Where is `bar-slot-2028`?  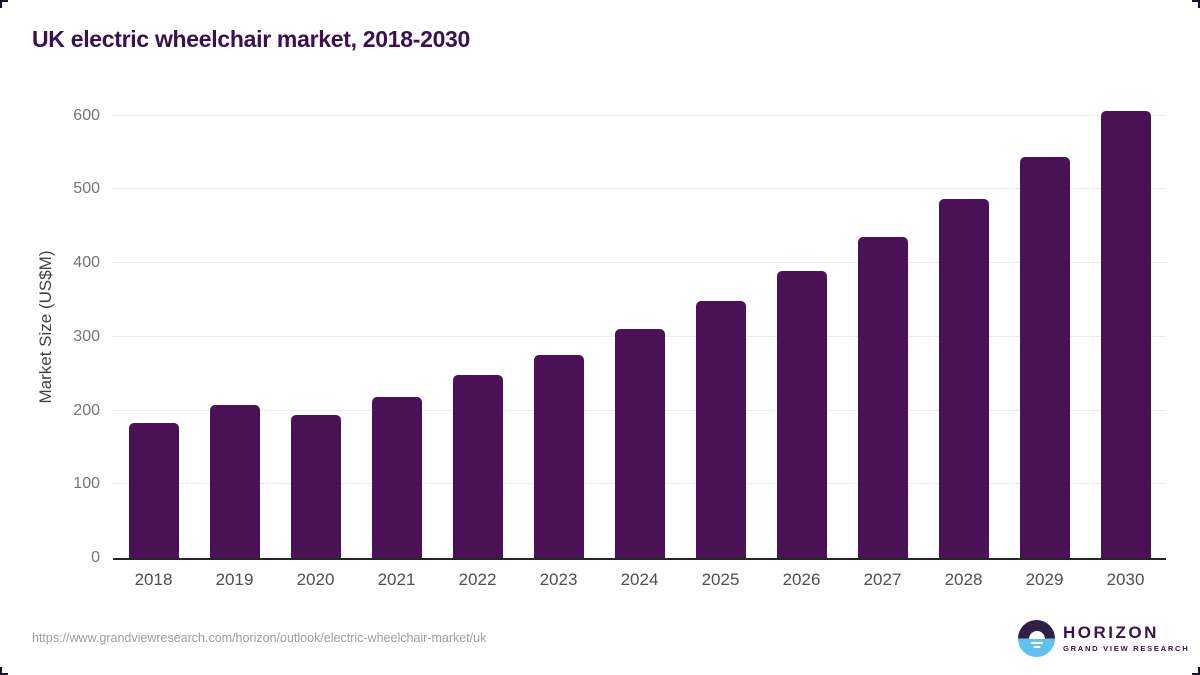
bar-slot-2028 is located at coordinates (963, 327).